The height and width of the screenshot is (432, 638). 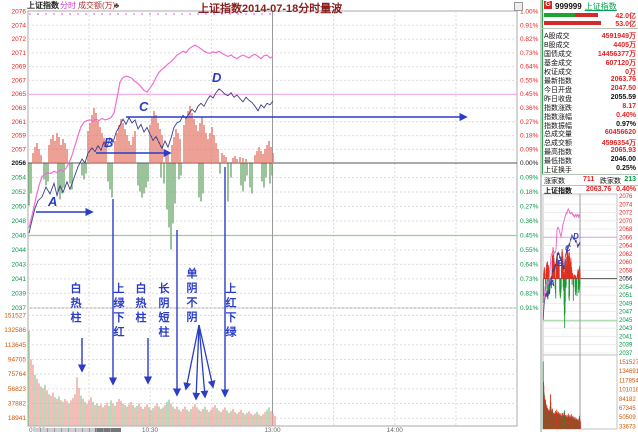 I want to click on price-axis-label: 2061, so click(x=19, y=122).